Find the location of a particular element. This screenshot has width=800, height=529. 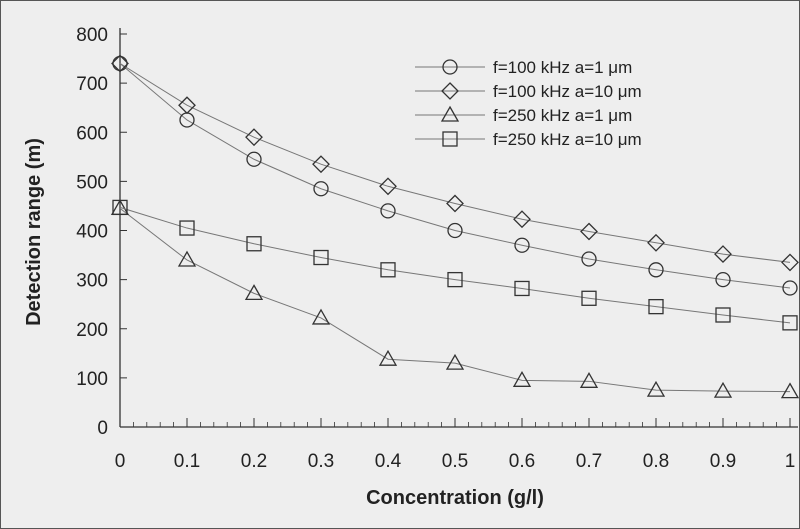

x-tick-label: 0.8 is located at coordinates (656, 461).